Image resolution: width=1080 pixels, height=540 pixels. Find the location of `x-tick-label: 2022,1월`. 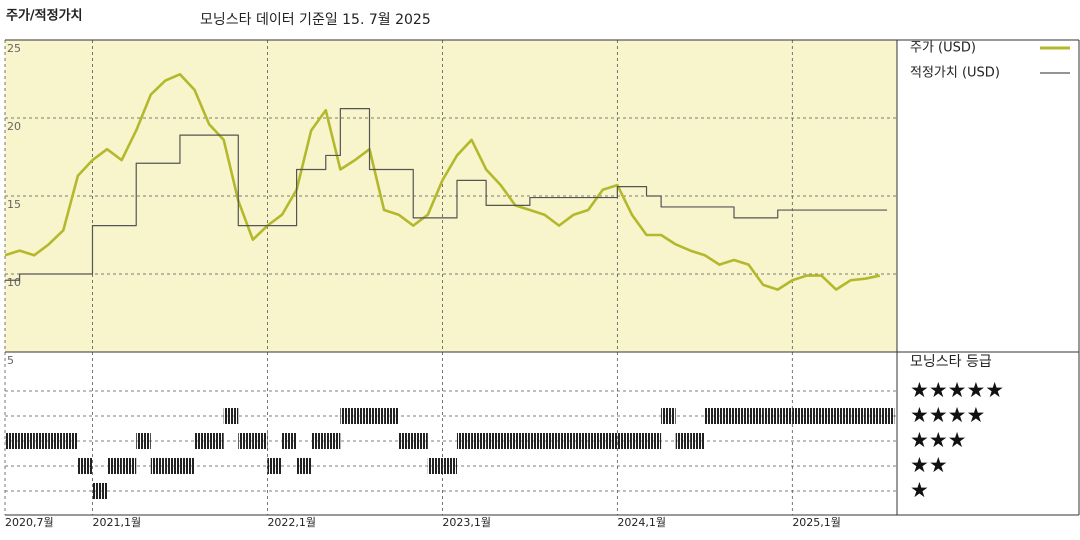

x-tick-label: 2022,1월 is located at coordinates (291, 522).